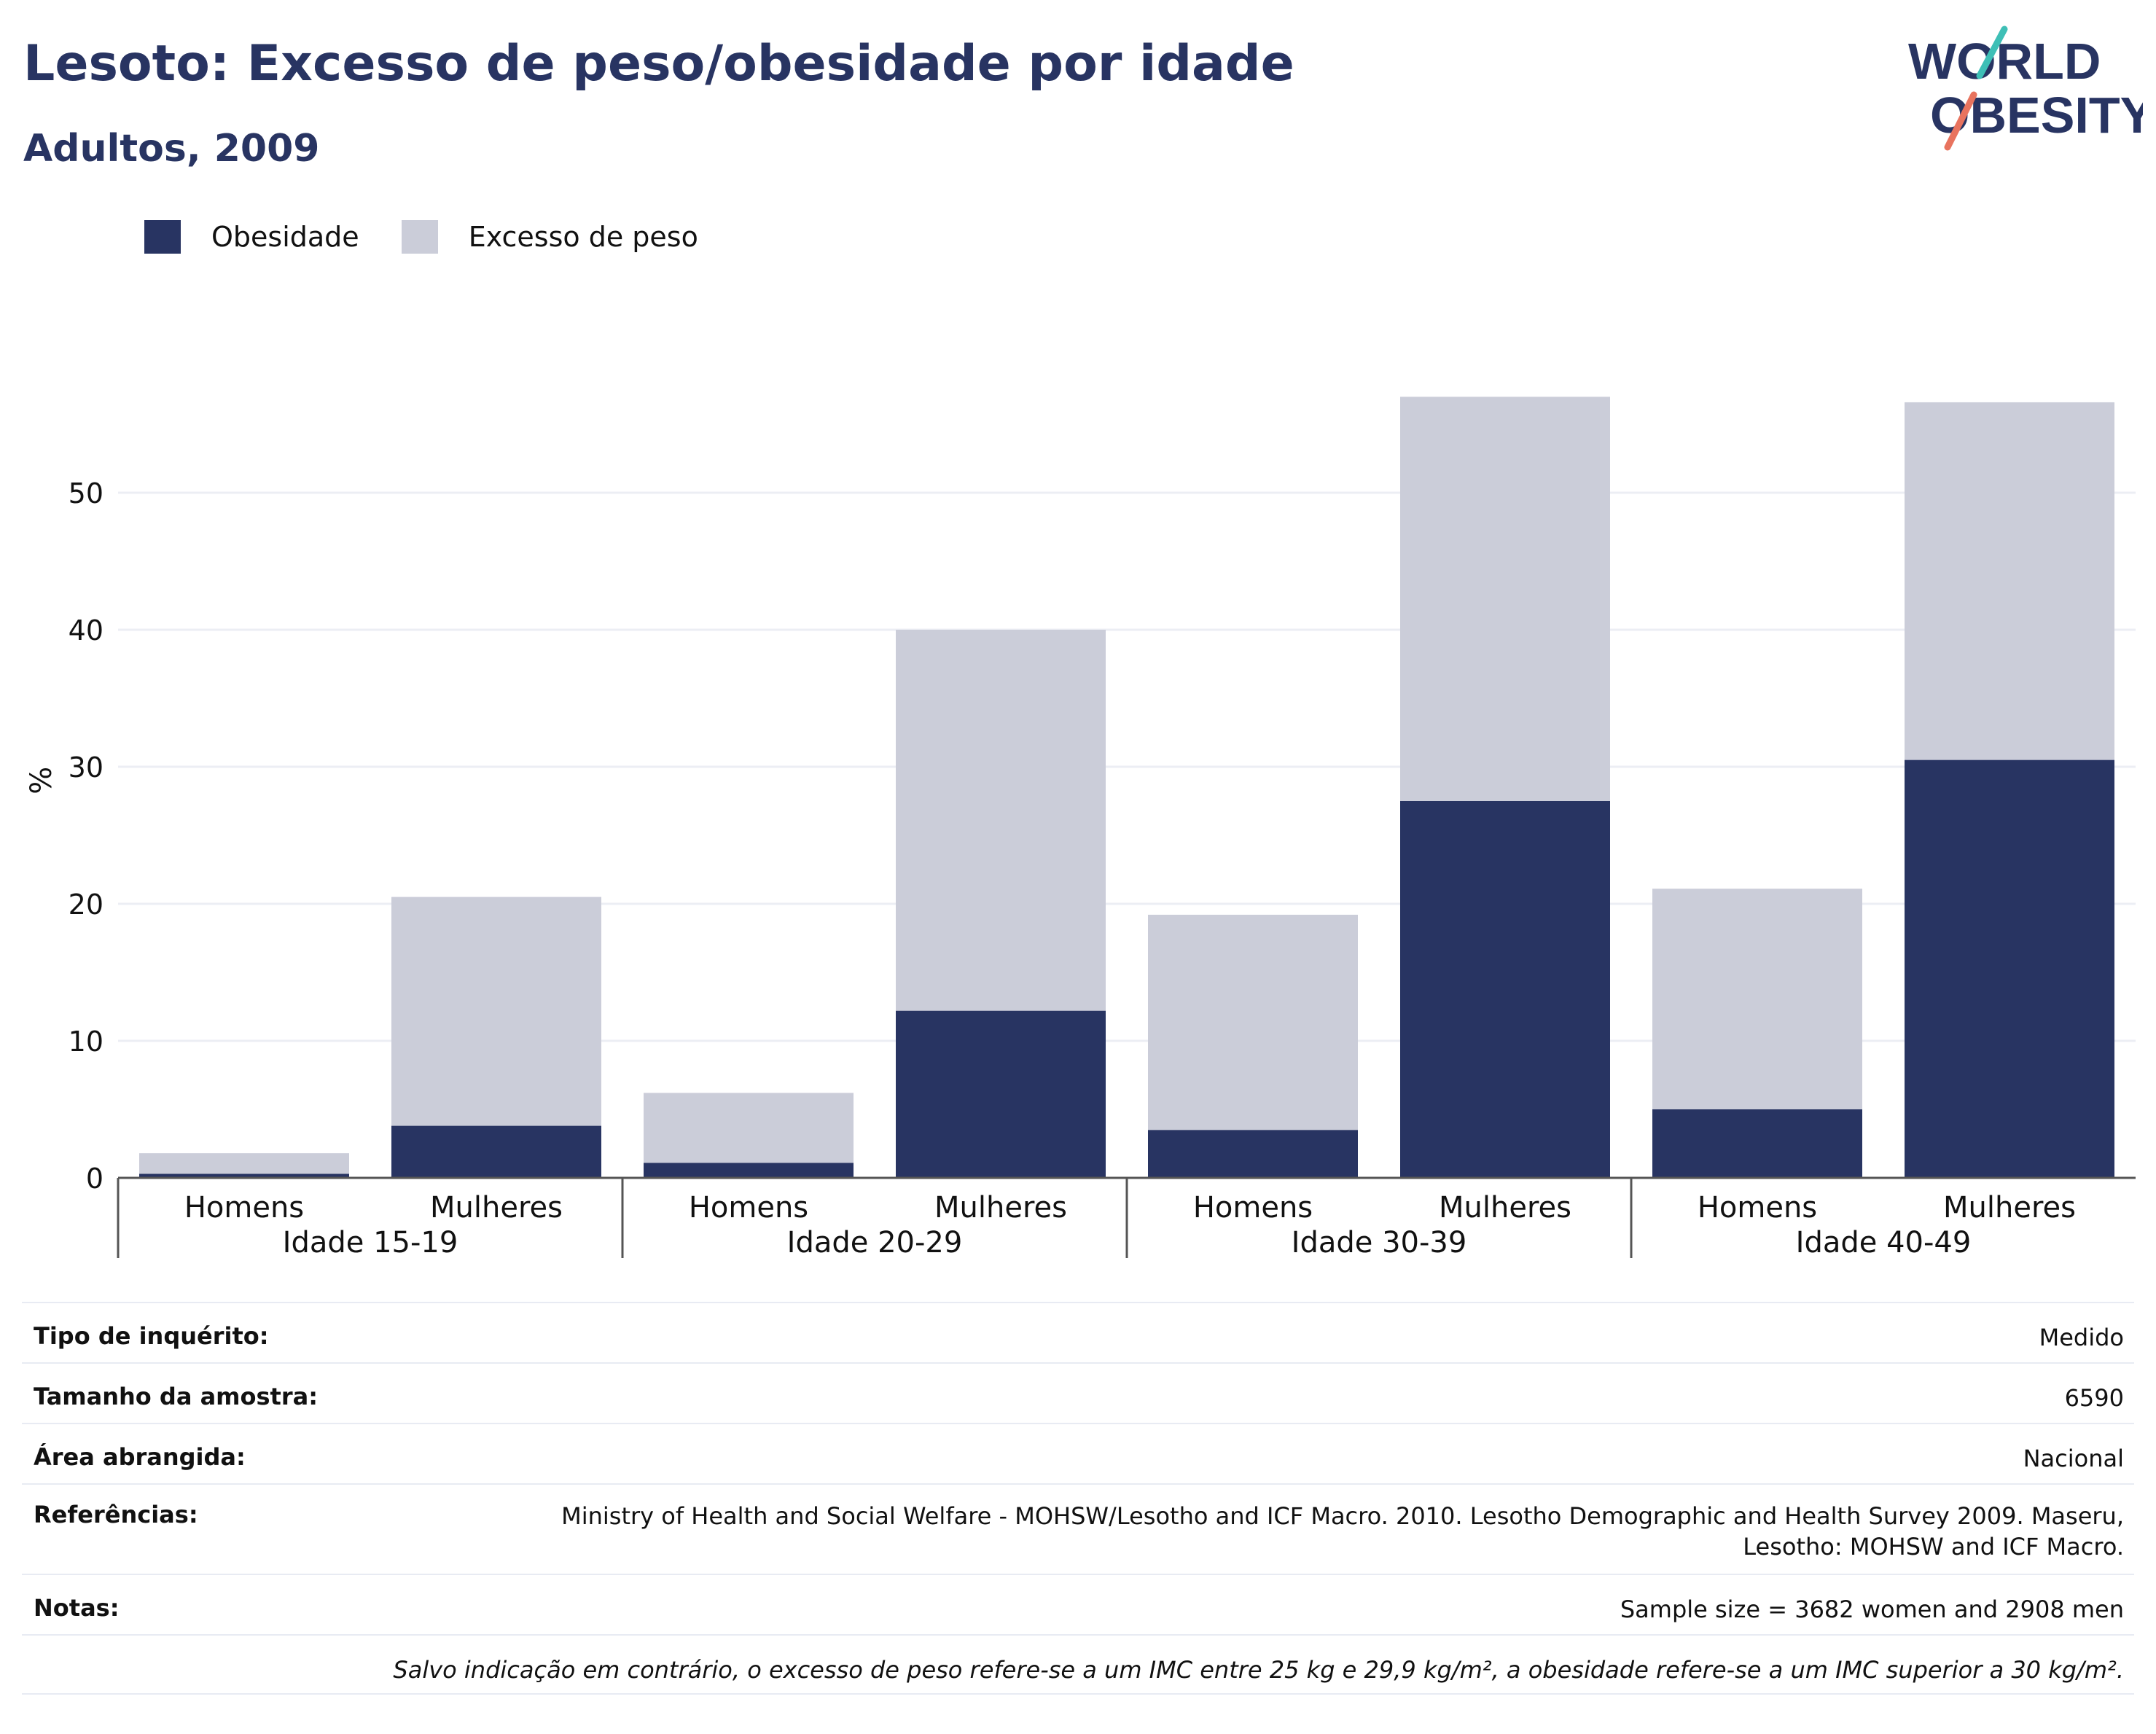 This screenshot has height=1734, width=2156. Describe the element at coordinates (86, 1042) in the screenshot. I see `y-tick-label-10: 10` at that location.